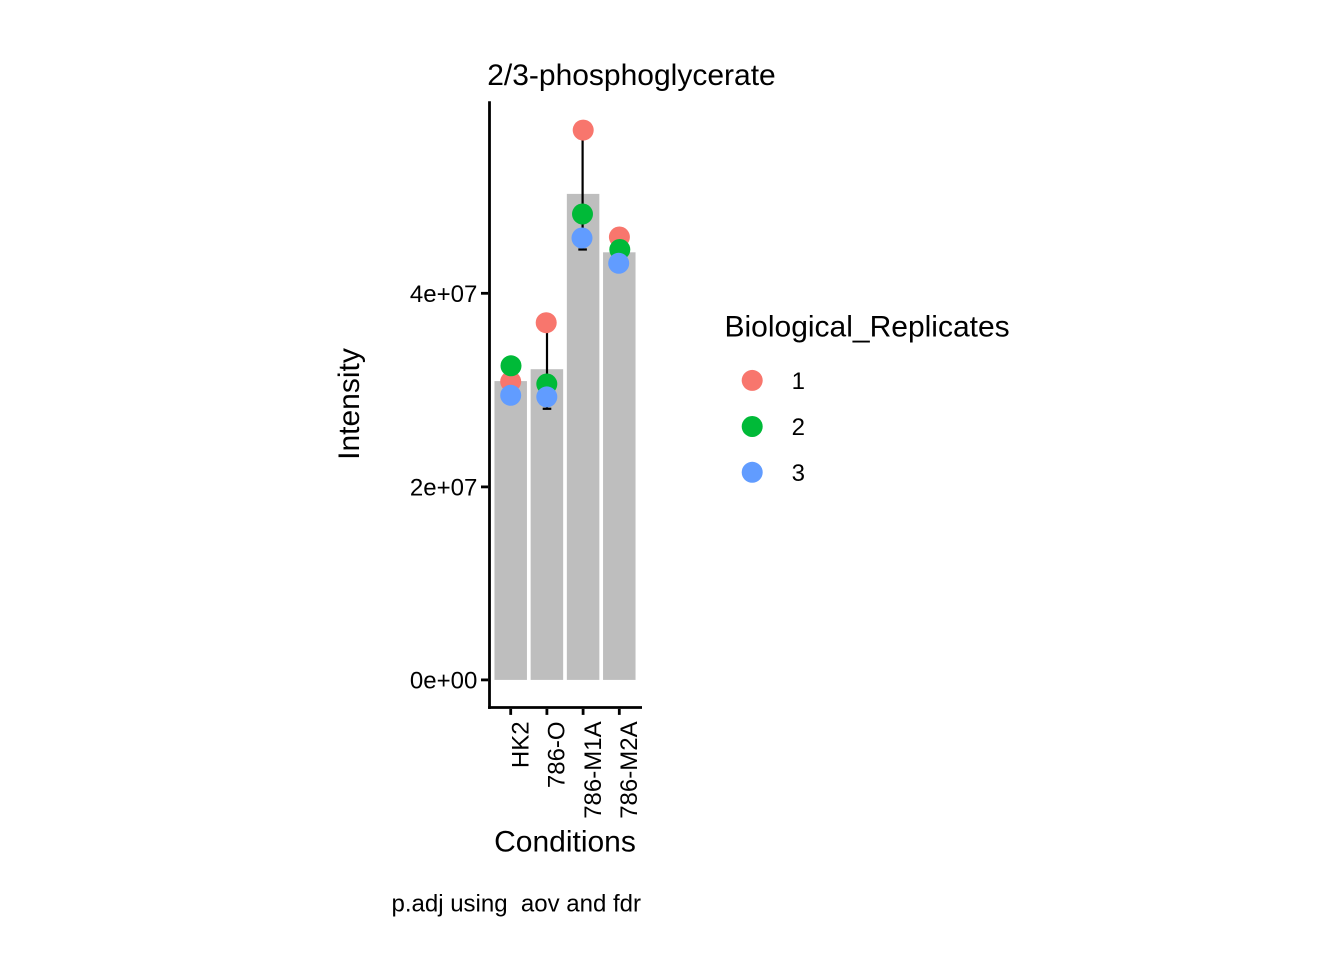 The width and height of the screenshot is (1344, 965). Describe the element at coordinates (631, 75) in the screenshot. I see `svg-text: 2/3-phosphoglycerate` at that location.